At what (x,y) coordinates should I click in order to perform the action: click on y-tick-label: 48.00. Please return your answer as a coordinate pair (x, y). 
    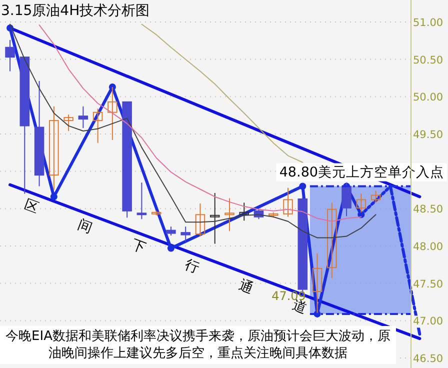
    Looking at the image, I should click on (428, 247).